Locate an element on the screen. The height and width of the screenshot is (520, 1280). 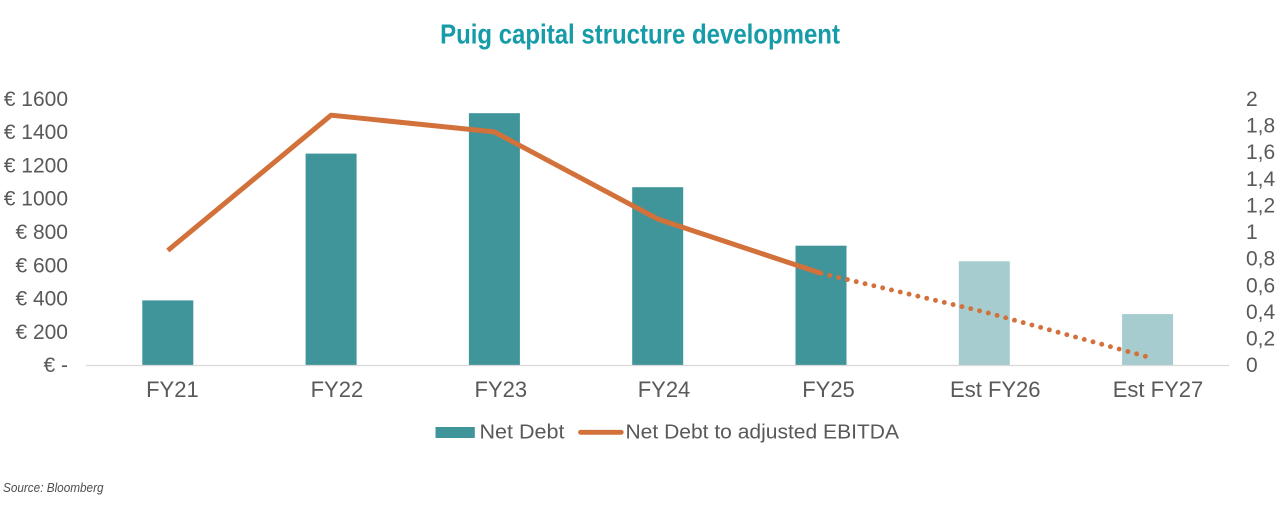
svg-text: € 200 is located at coordinates (41, 332).